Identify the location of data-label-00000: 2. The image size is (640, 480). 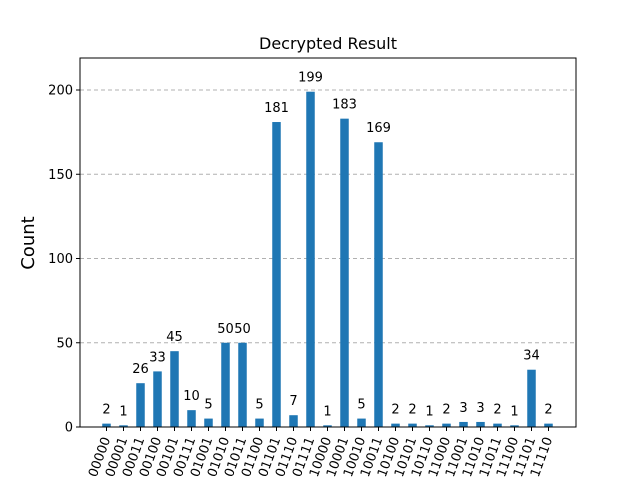
(106, 410).